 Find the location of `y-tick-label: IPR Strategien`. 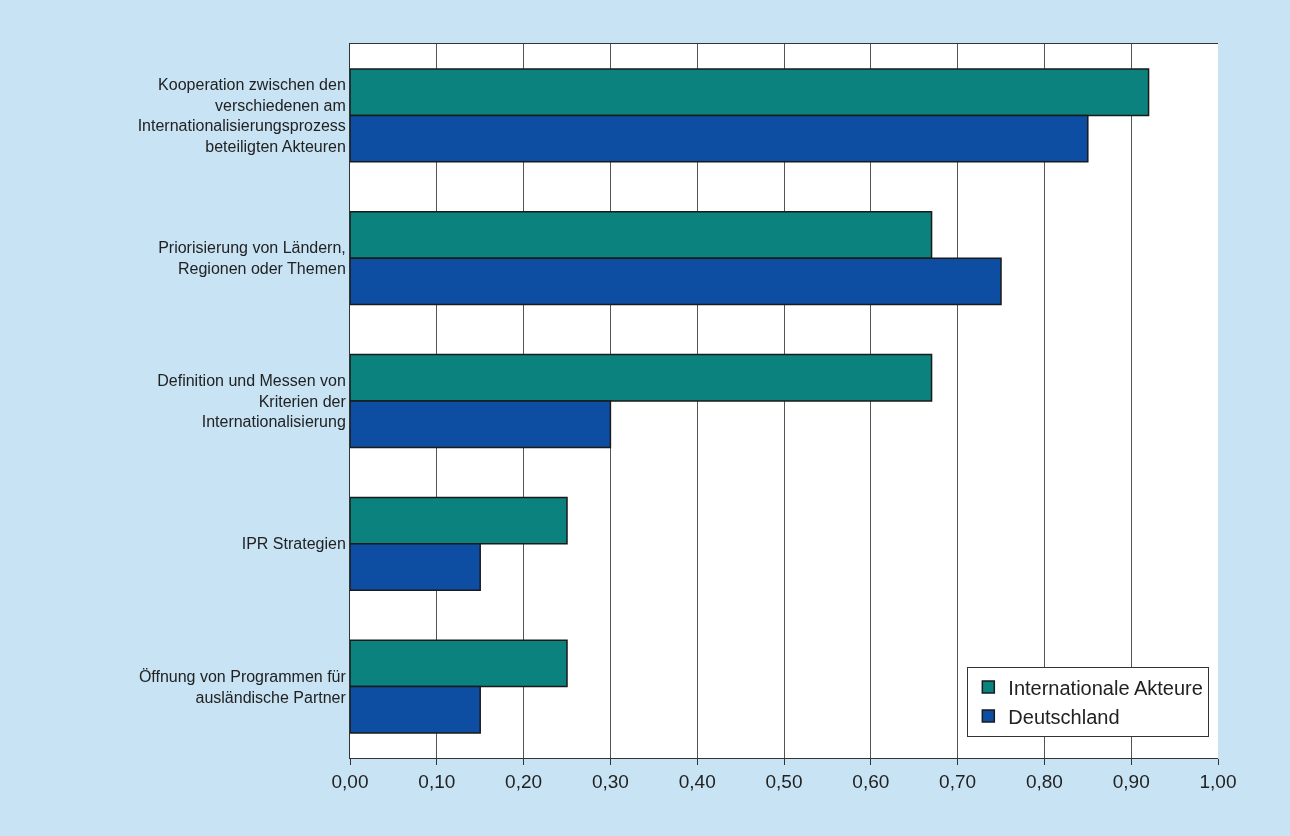

y-tick-label: IPR Strategien is located at coordinates (293, 544).